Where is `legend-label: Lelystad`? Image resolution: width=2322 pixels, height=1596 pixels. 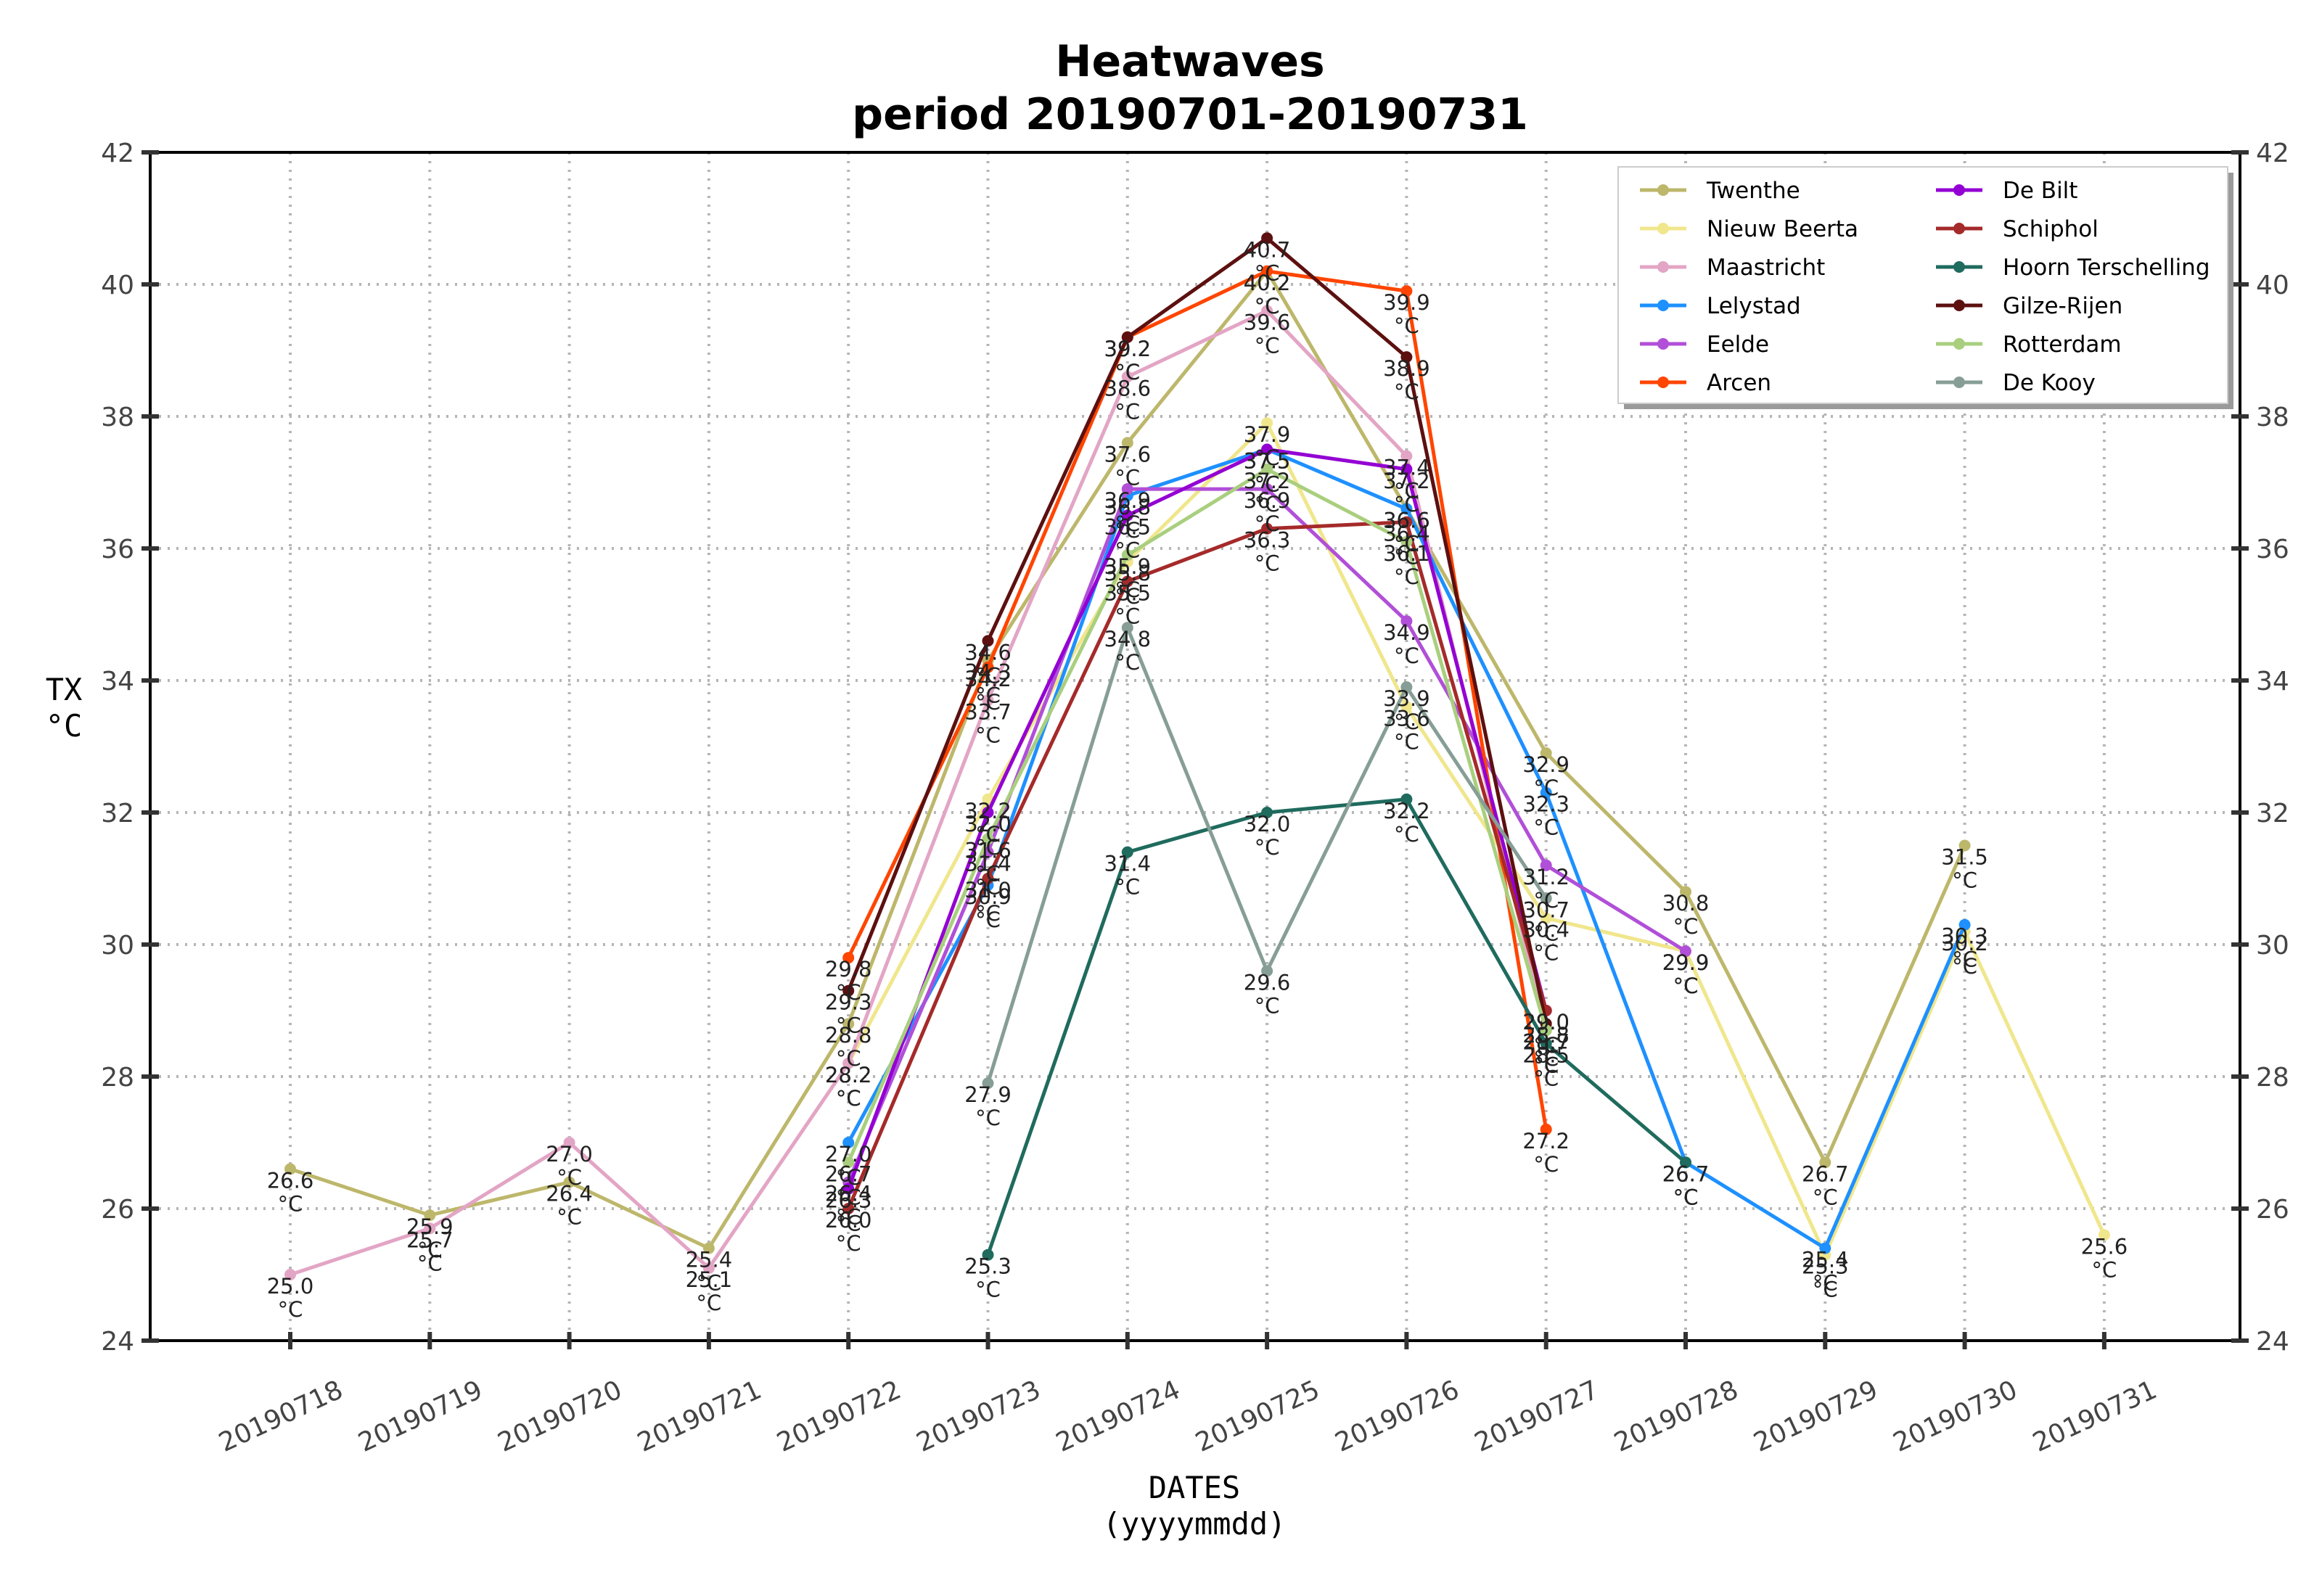 legend-label: Lelystad is located at coordinates (1754, 306).